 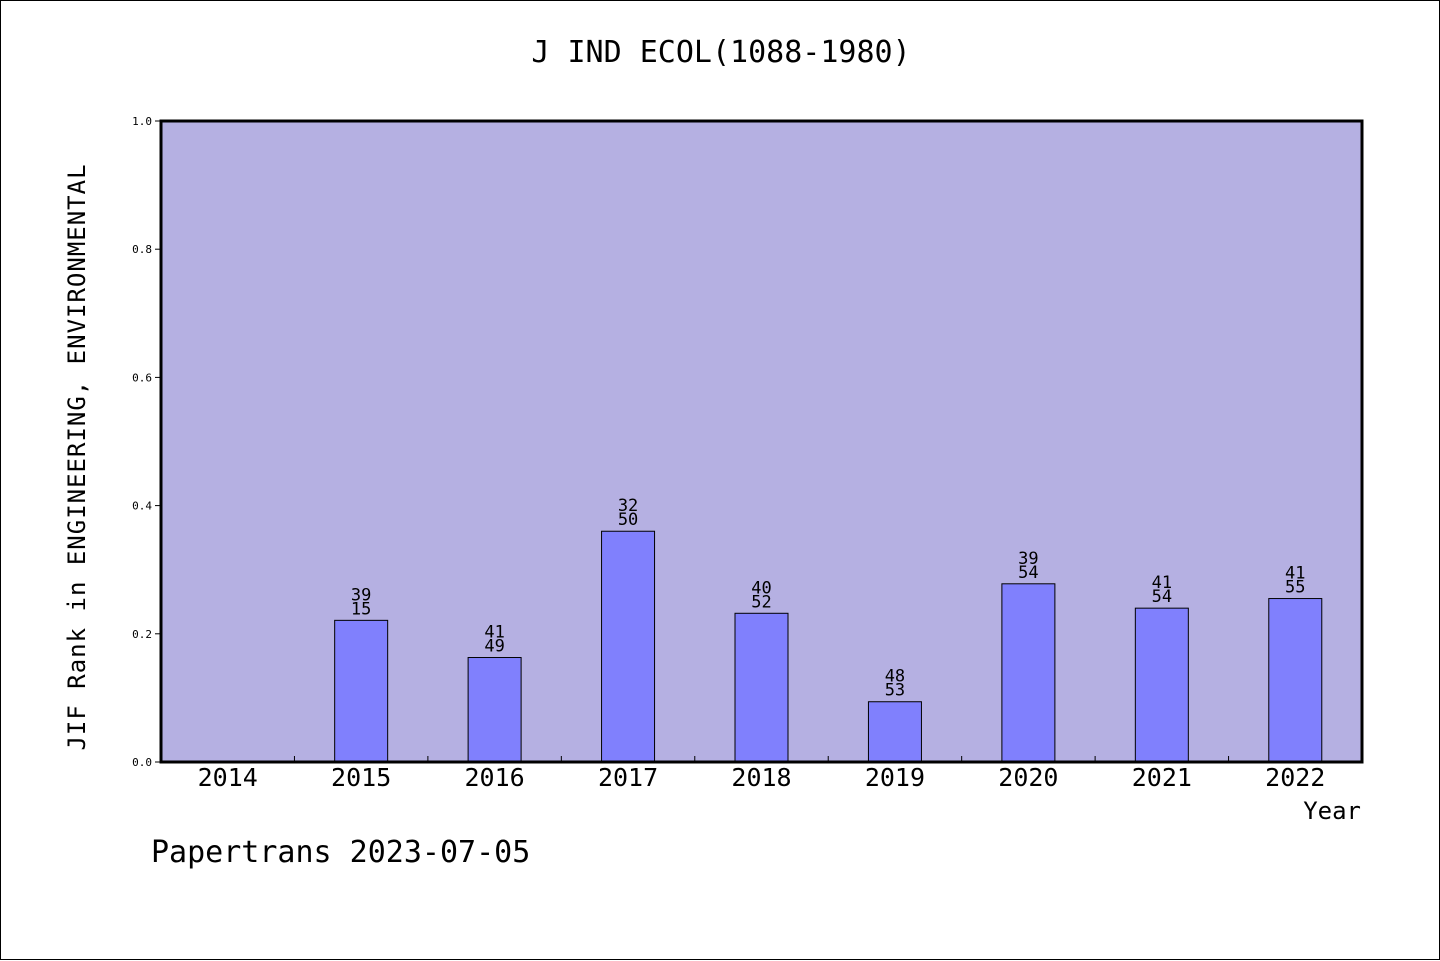 What do you see at coordinates (1295, 588) in the screenshot?
I see `bar-label-total: 55` at bounding box center [1295, 588].